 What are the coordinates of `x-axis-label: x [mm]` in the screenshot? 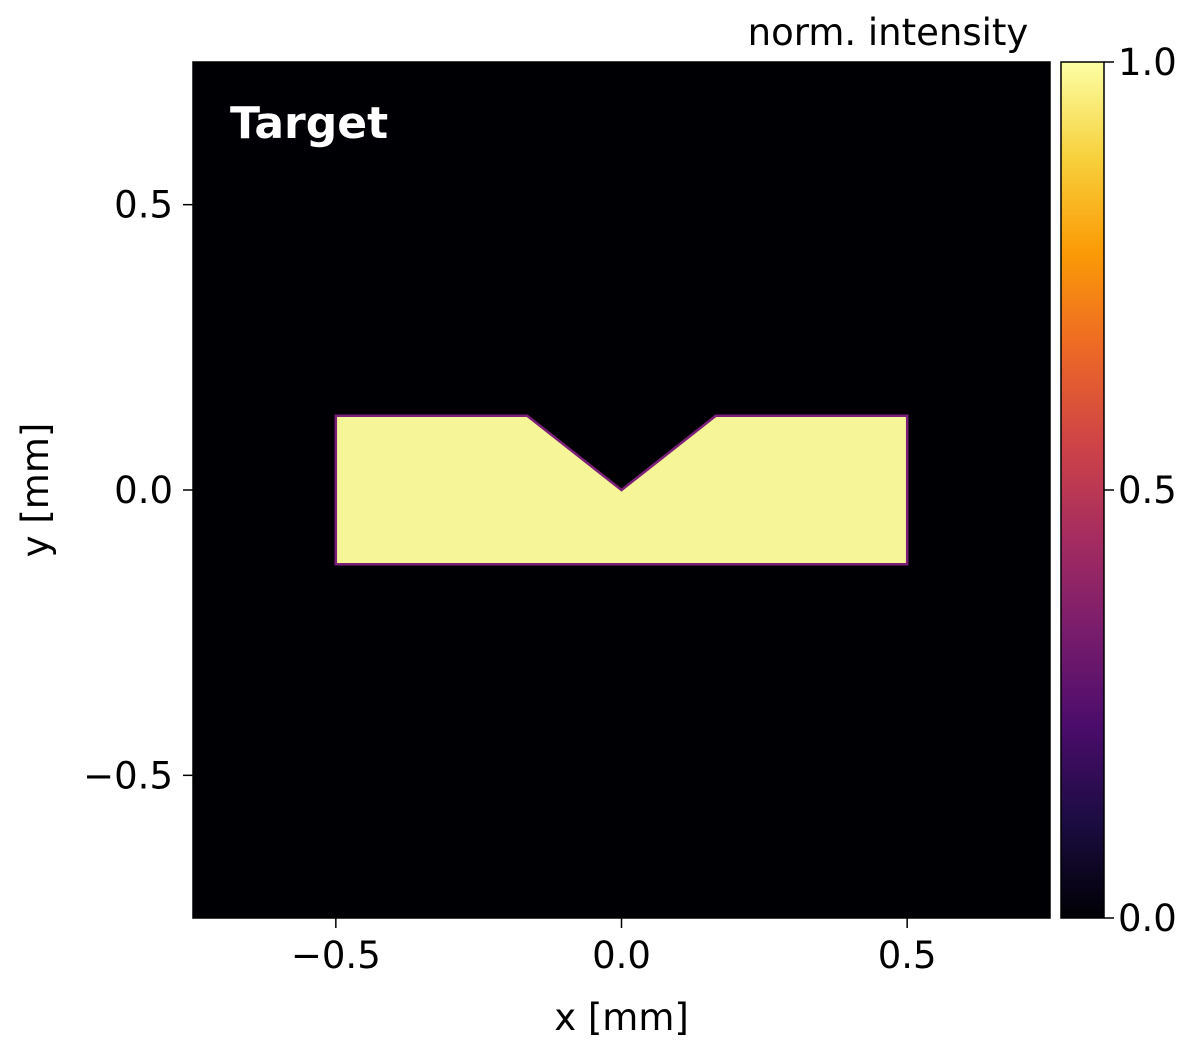 It's located at (621, 1017).